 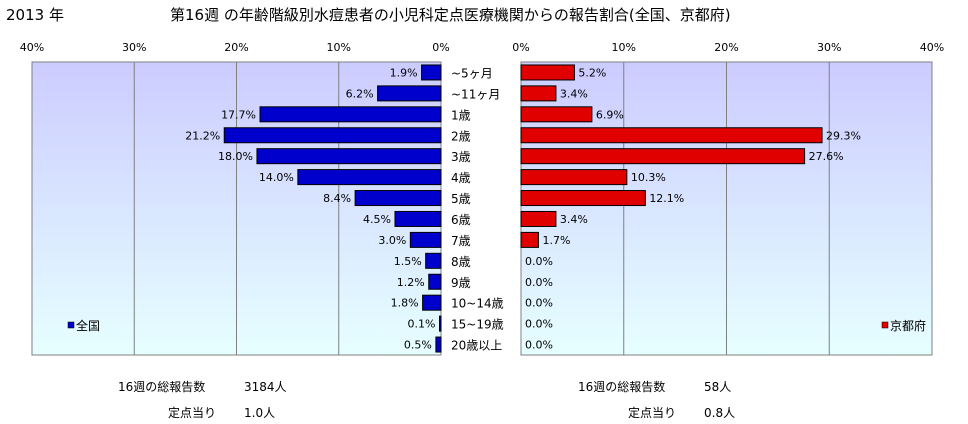 I want to click on national-data-label: 18.0%, so click(x=235, y=156).